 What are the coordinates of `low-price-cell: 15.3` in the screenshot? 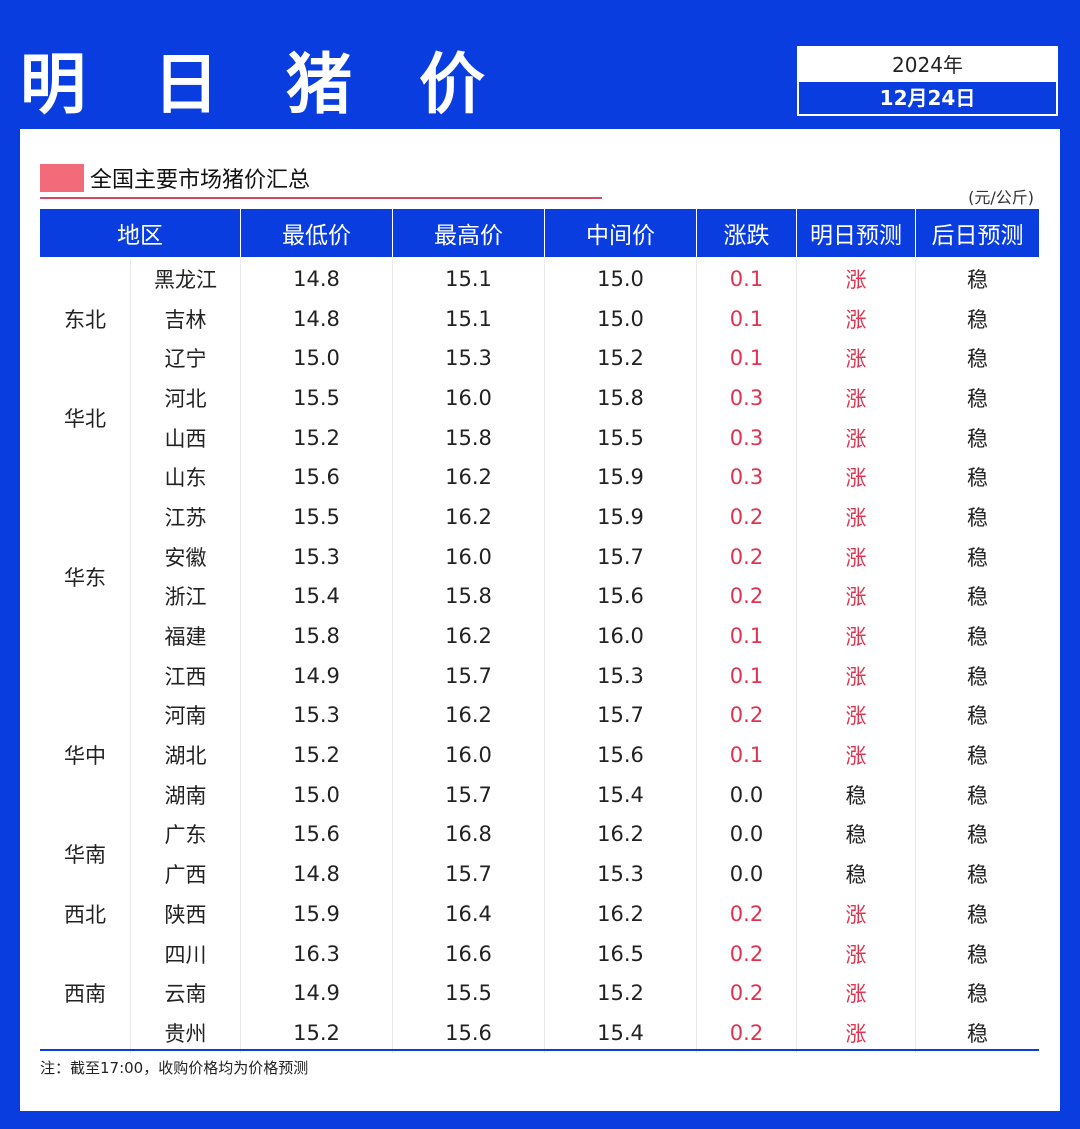 It's located at (317, 715).